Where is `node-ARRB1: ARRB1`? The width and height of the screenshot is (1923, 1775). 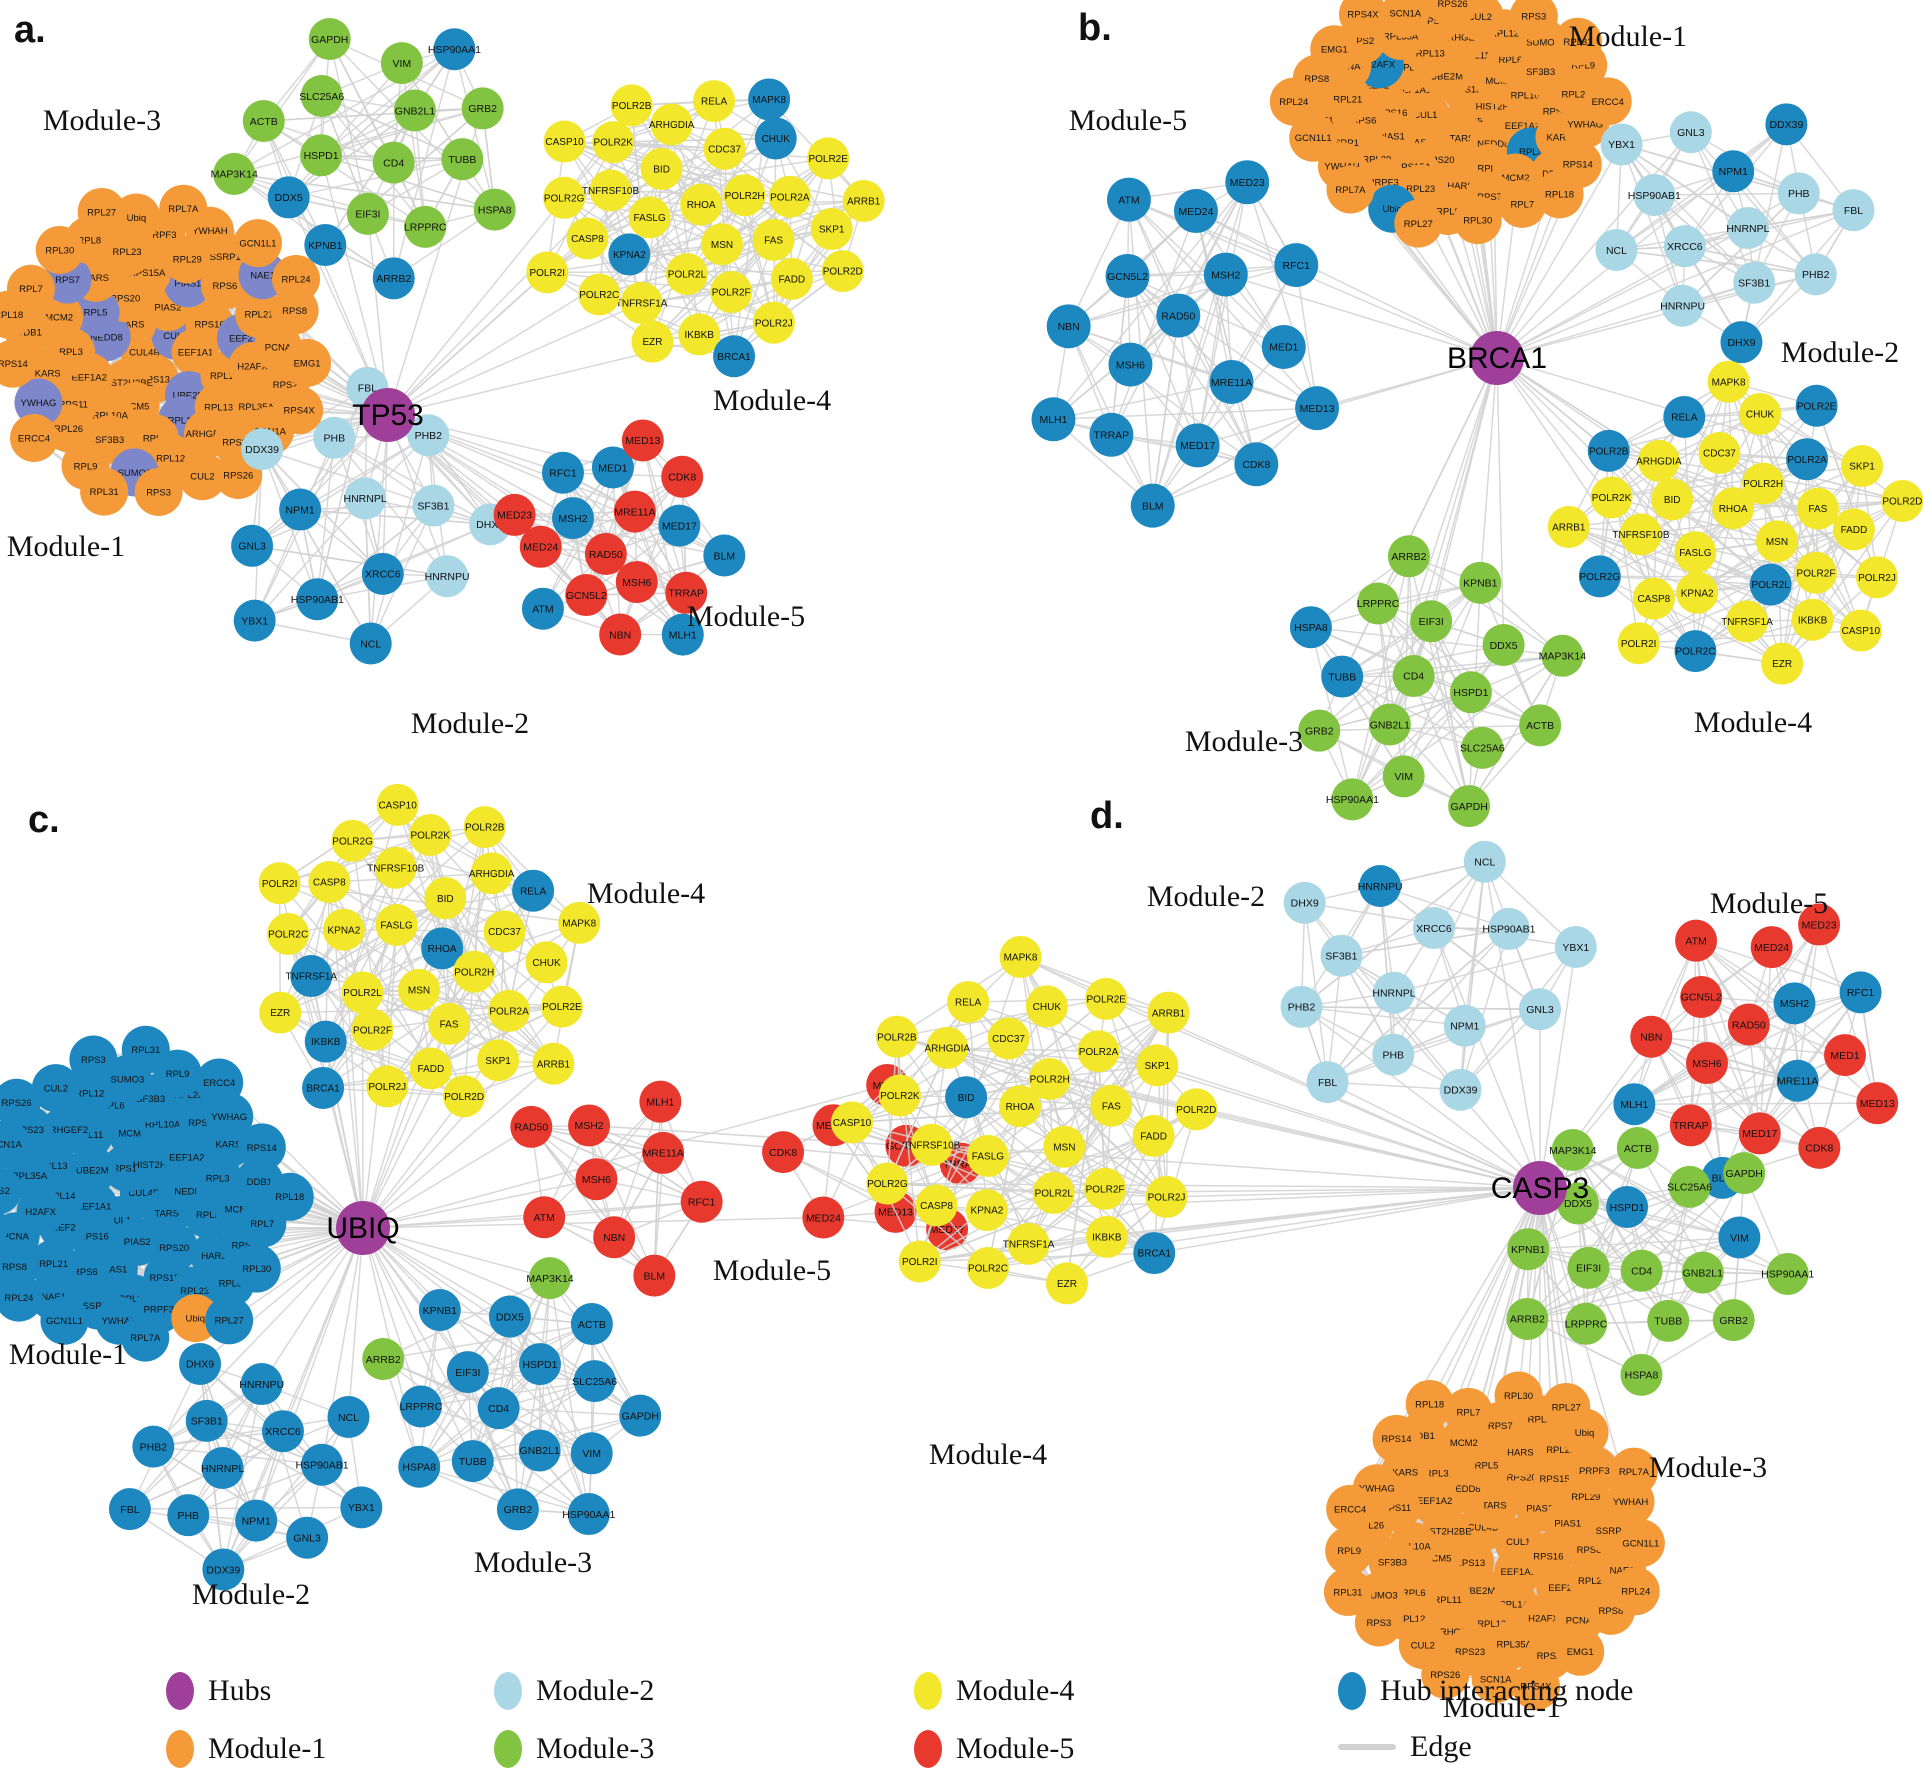
node-ARRB1: ARRB1 is located at coordinates (1568, 526).